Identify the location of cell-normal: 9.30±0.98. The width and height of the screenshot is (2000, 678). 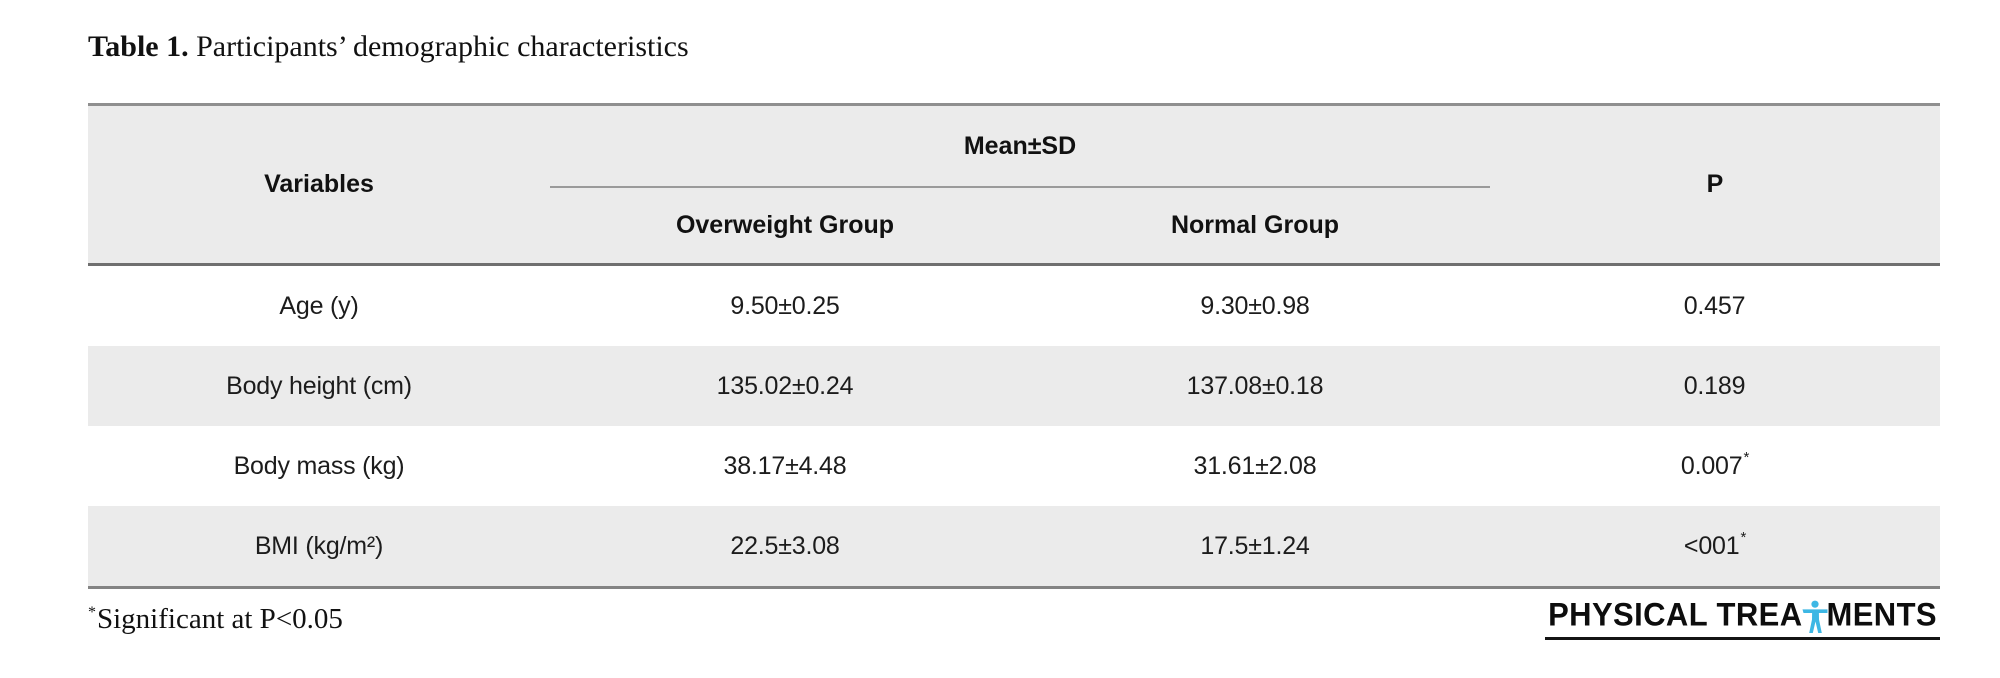
(1255, 305).